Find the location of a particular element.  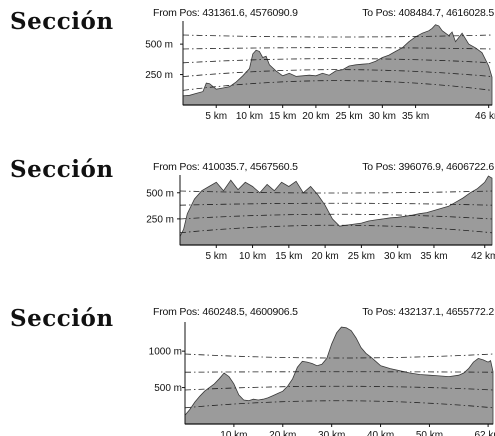

to-position-label: To Pos: 408484.7, 4616028.5 is located at coordinates (428, 13).